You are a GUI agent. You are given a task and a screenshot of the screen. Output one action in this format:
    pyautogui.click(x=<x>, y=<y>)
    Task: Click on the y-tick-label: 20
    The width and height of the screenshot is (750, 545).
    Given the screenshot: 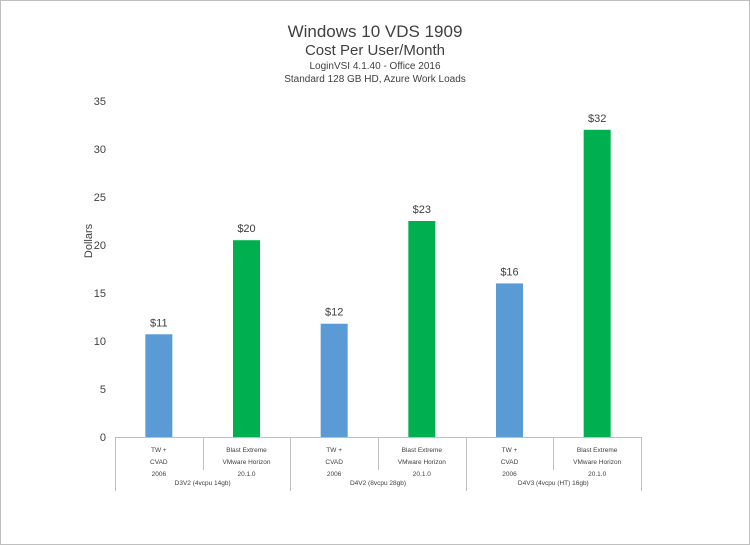 What is the action you would take?
    pyautogui.click(x=100, y=246)
    